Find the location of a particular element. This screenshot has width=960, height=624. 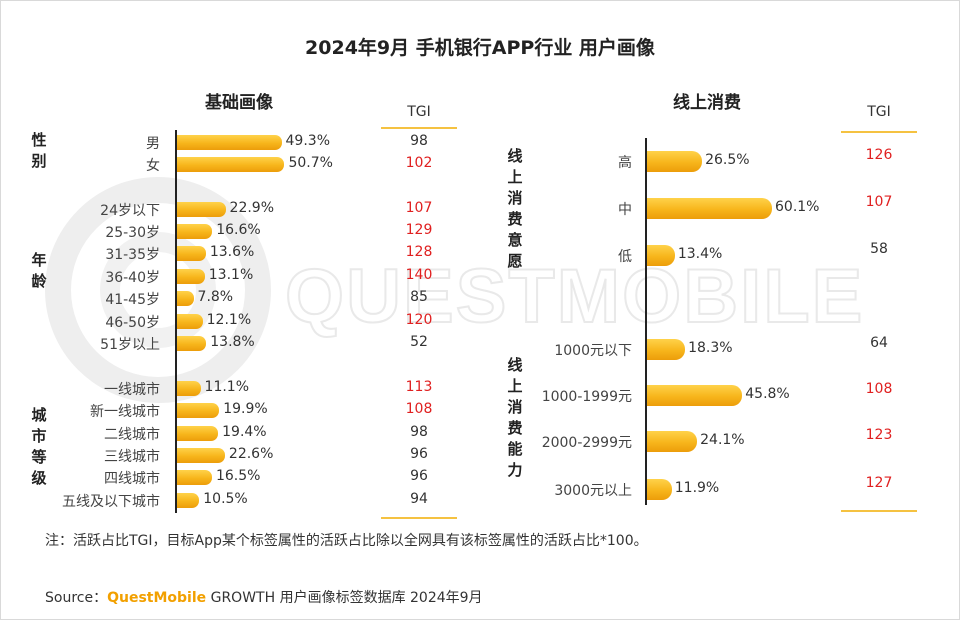

right-category-label: 2000-2999元 is located at coordinates (586, 443).